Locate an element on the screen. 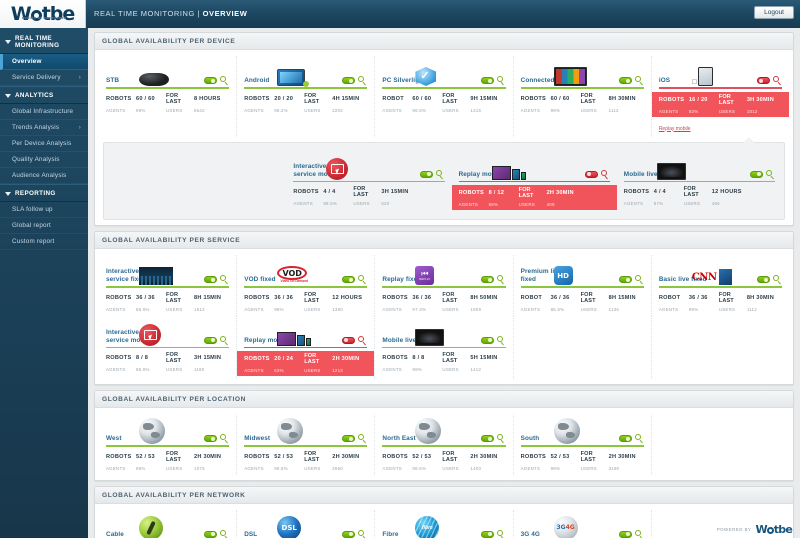  sidebar-item-service-delivery: Service Delivery › is located at coordinates (44, 78).